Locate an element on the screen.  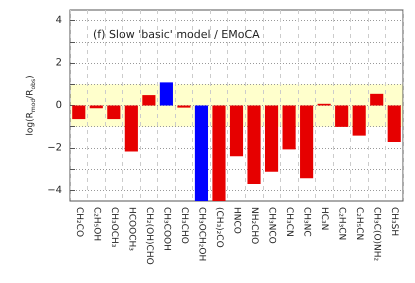
y-tick-label: −2 is located at coordinates (54, 148).